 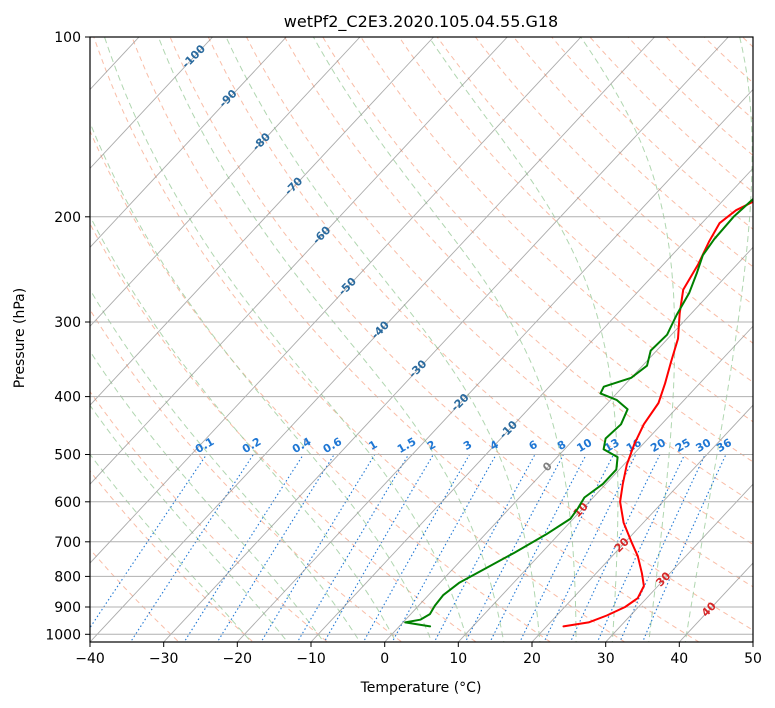 What do you see at coordinates (418, 654) in the screenshot?
I see `x-axis: −40 −30 −20 −10 0 10 20 30 40 50` at bounding box center [418, 654].